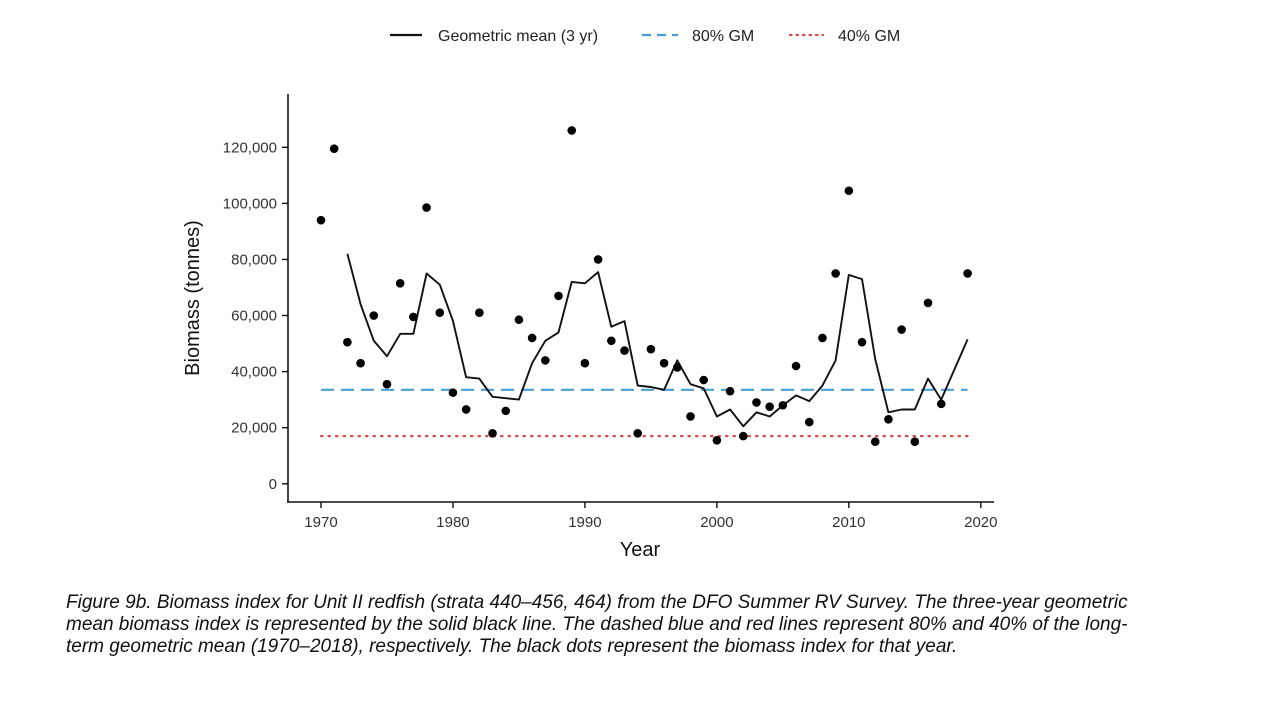 The image size is (1280, 720). What do you see at coordinates (716, 522) in the screenshot?
I see `x-tick-label: 2000` at bounding box center [716, 522].